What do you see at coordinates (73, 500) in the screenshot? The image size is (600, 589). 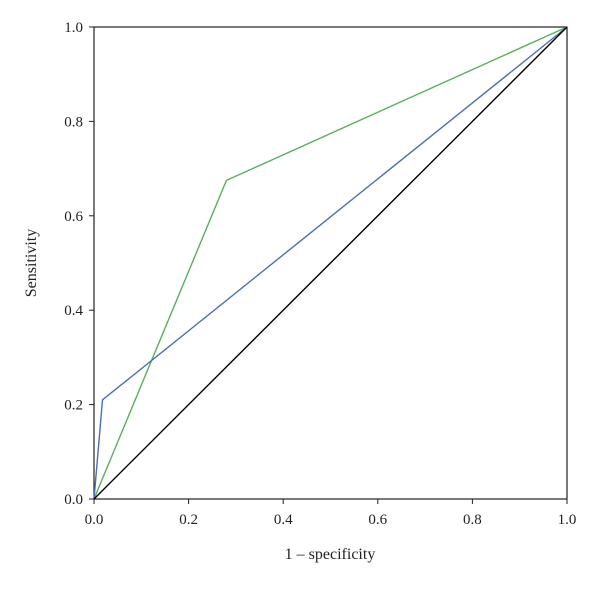 I see `y-tick-label: 0.0` at bounding box center [73, 500].